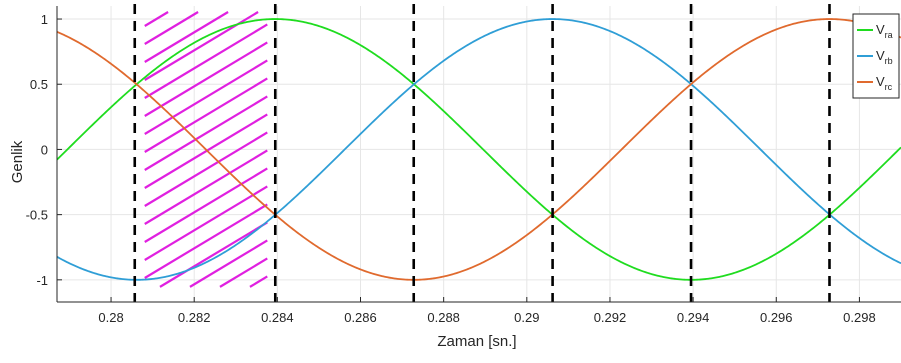  I want to click on x-tick-label: 0.294, so click(693, 317).